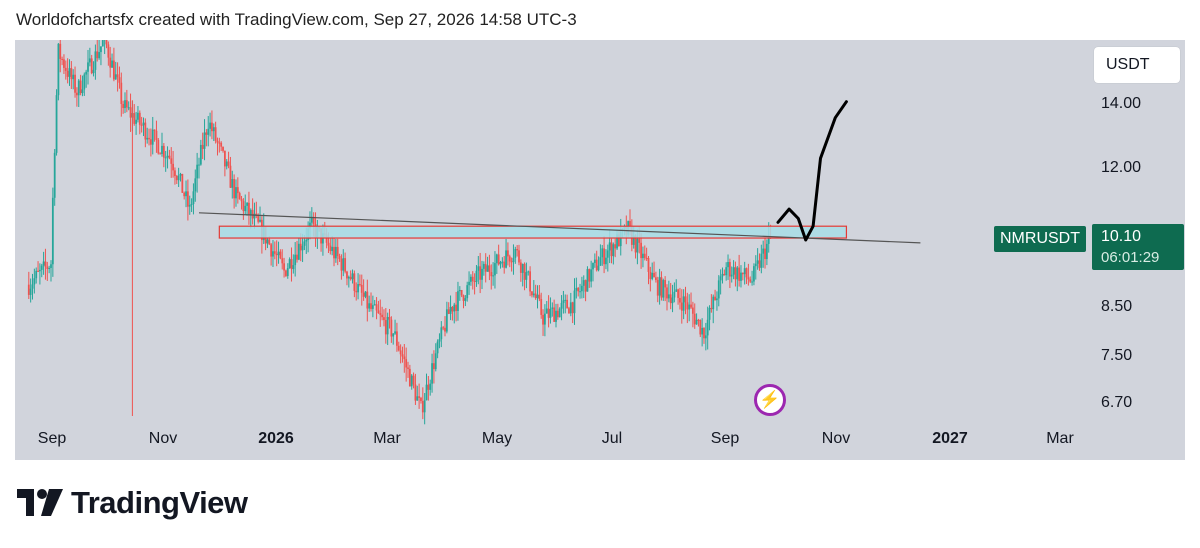  I want to click on x-tick-label: Nov, so click(163, 438).